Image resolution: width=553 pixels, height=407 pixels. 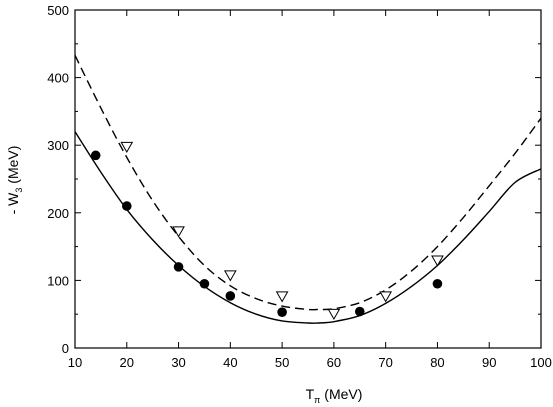 What do you see at coordinates (230, 362) in the screenshot?
I see `x-tick-label: 40` at bounding box center [230, 362].